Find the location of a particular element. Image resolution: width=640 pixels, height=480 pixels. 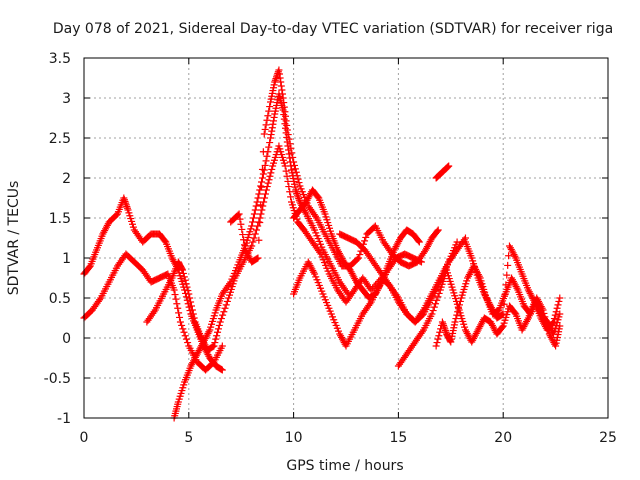

x-tick-label: 5 is located at coordinates (188, 438).